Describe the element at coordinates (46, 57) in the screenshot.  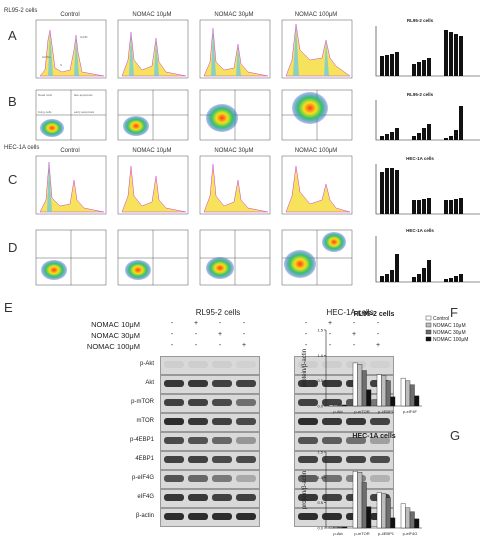
I see `label-g0g1: G0/G1` at that location.